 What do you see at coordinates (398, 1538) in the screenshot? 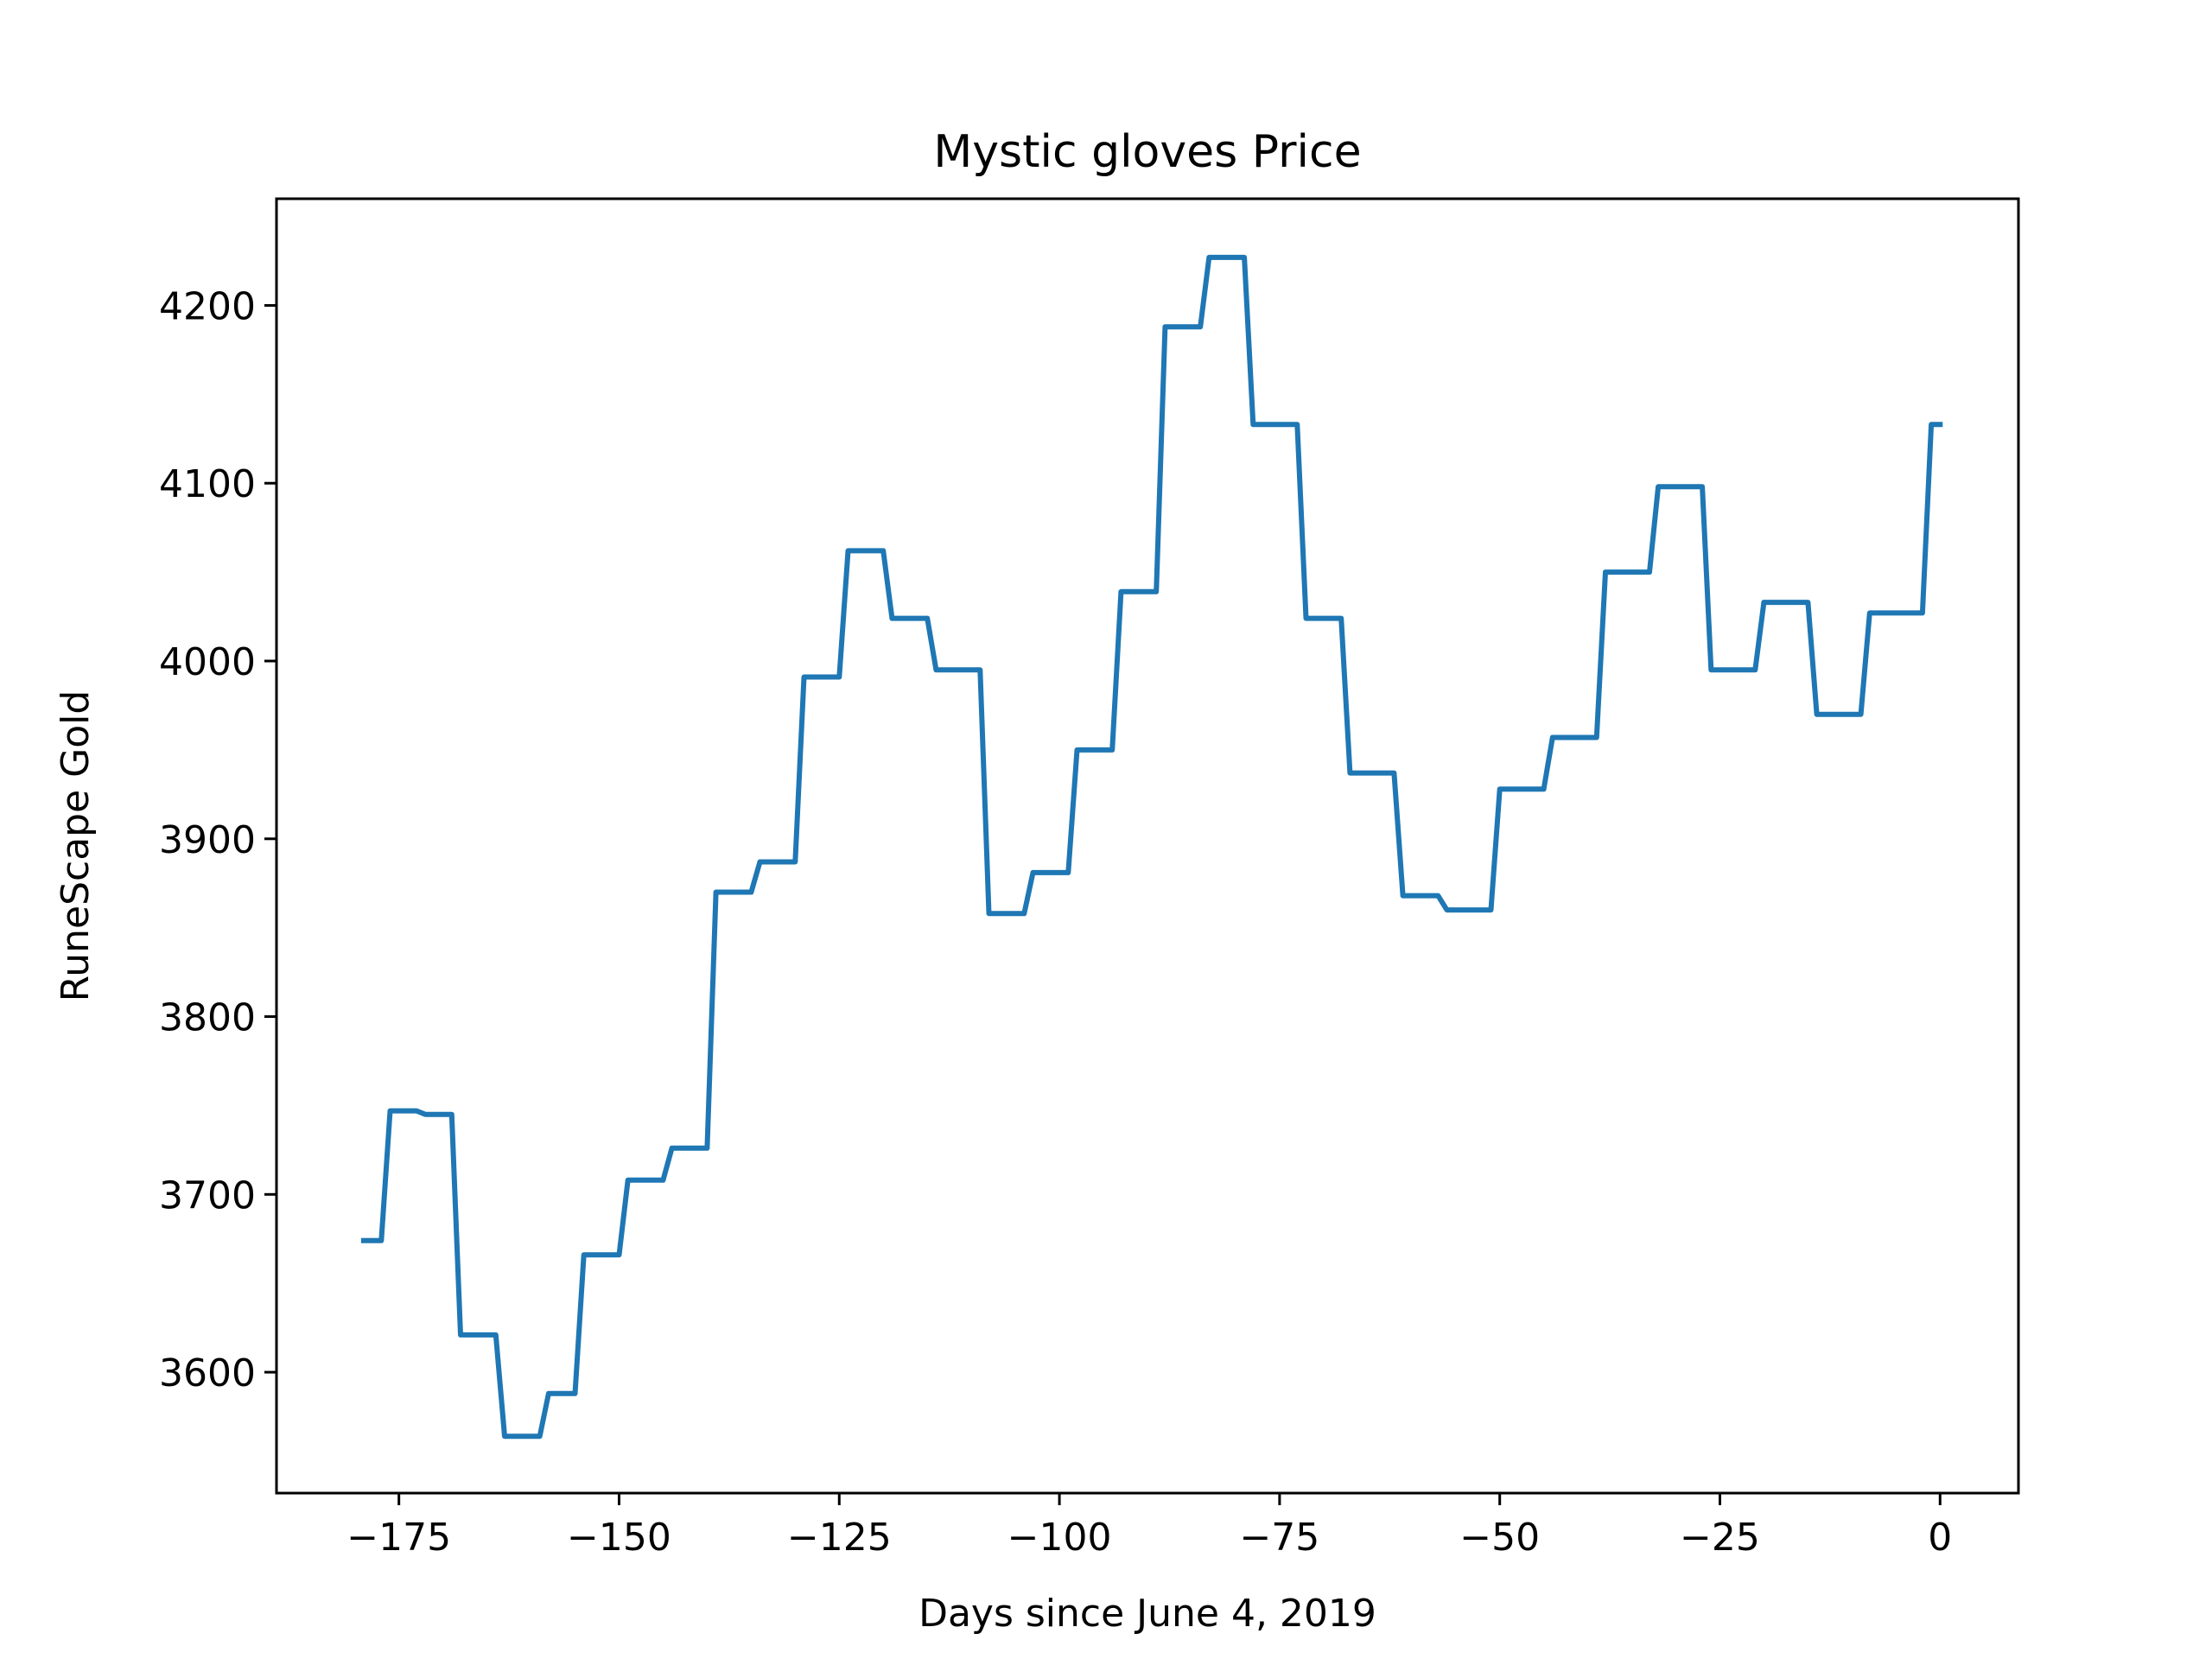
I see `x-tick-label: −175` at bounding box center [398, 1538].